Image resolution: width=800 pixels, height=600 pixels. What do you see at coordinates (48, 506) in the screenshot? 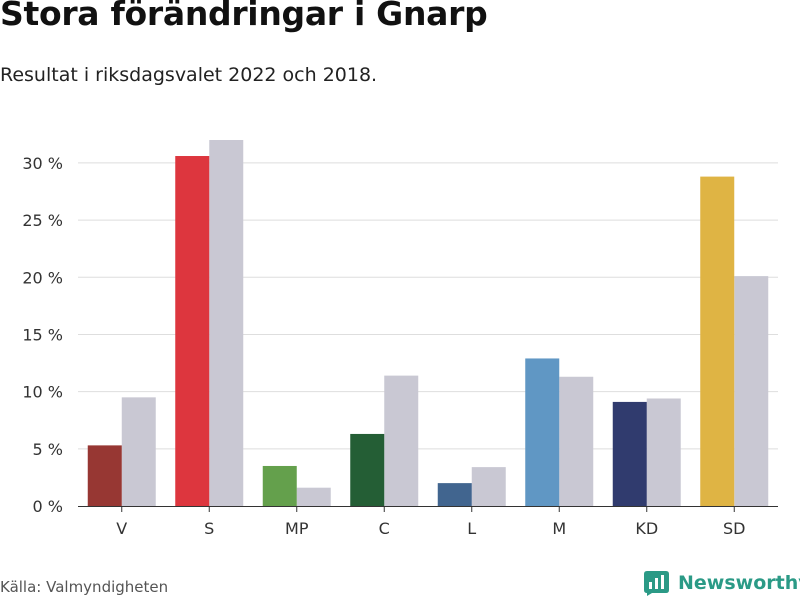
I see `y-tick-label: 0 %` at bounding box center [48, 506].